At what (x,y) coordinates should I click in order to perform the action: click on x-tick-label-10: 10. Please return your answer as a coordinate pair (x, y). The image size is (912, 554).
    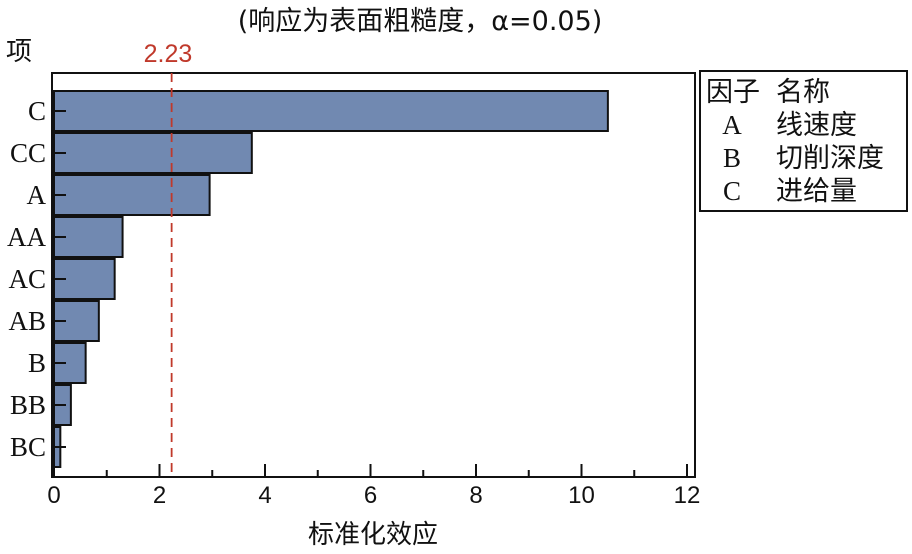
    Looking at the image, I should click on (581, 495).